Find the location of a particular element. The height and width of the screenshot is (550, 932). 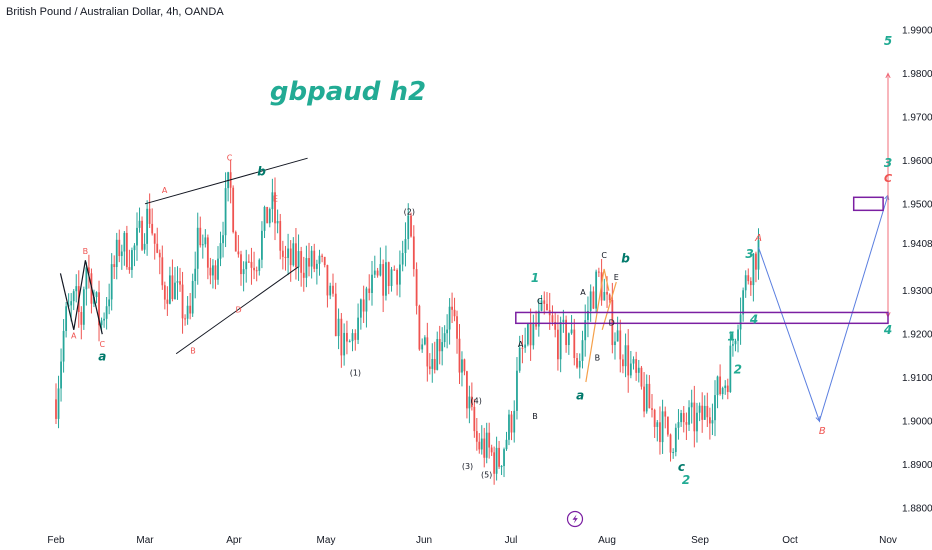

y-tick-label: 1.90000 is located at coordinates (917, 422).